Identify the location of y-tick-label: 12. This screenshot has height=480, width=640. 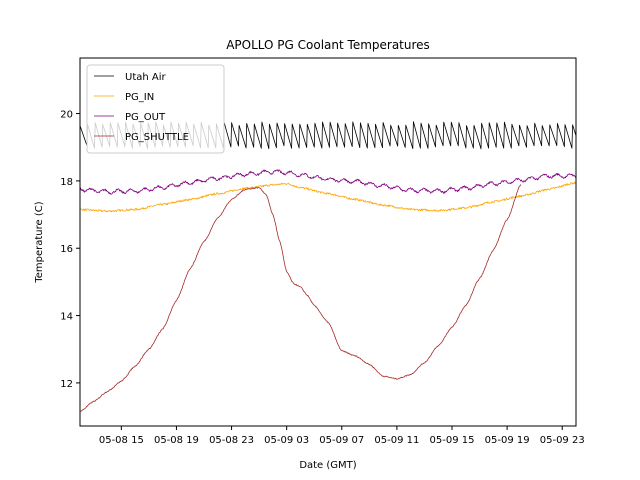
(66, 384).